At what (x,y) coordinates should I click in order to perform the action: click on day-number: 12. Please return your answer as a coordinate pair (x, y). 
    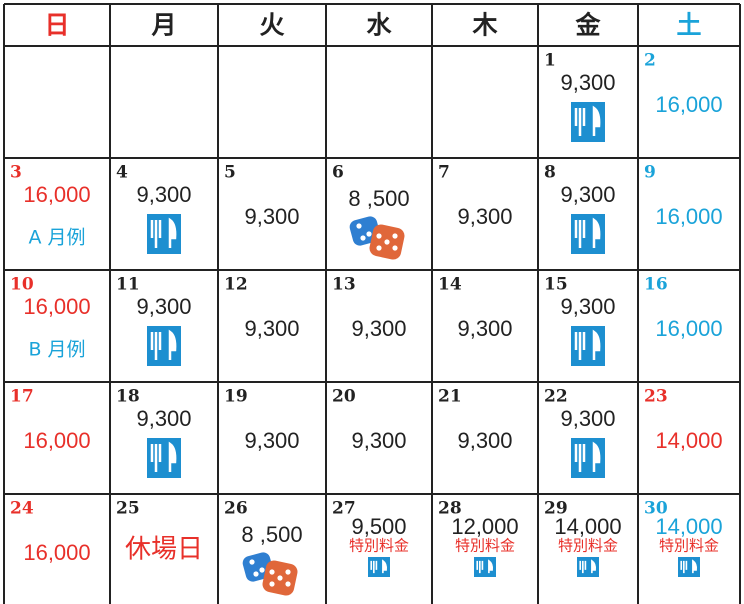
    Looking at the image, I should click on (236, 285).